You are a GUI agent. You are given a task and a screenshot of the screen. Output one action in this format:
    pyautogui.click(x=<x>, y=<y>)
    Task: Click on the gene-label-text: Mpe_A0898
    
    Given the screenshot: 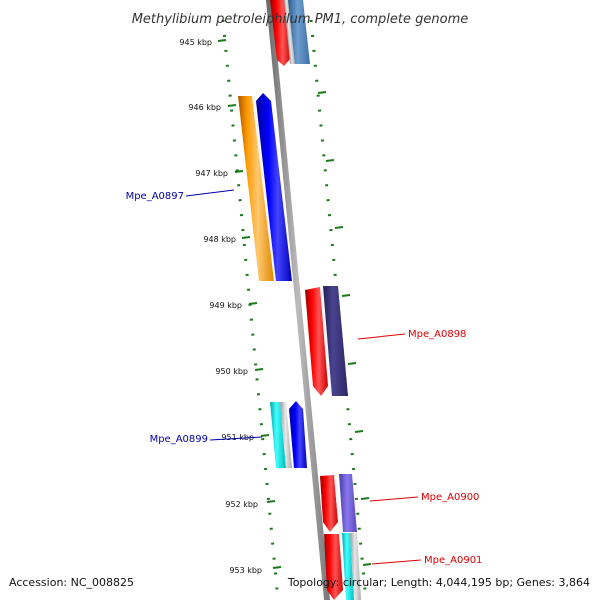 What is the action you would take?
    pyautogui.click(x=437, y=334)
    